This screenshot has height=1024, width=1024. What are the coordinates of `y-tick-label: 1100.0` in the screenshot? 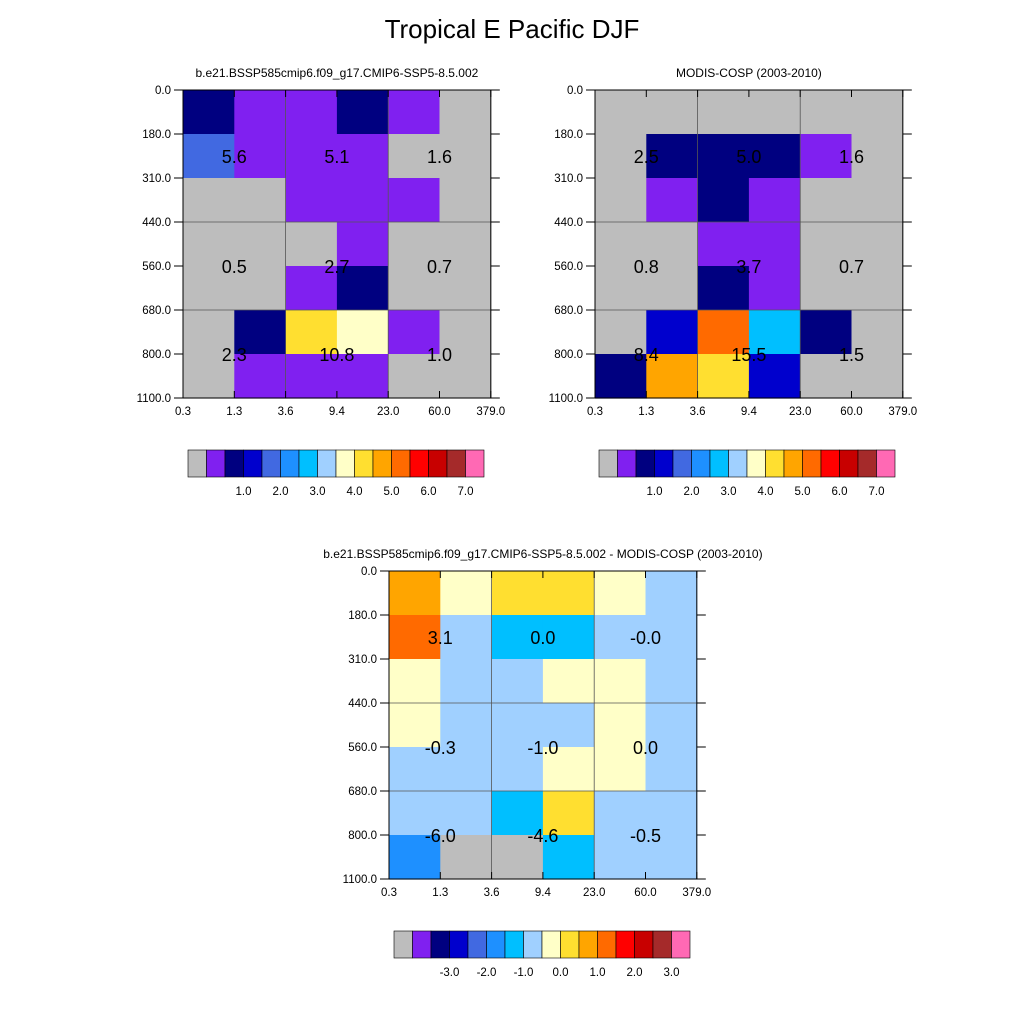 It's located at (154, 399).